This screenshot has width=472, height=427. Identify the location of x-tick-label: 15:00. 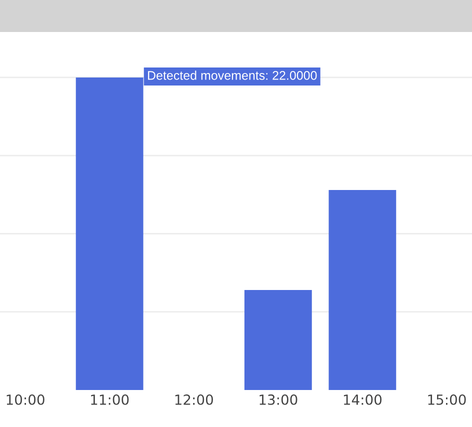
(447, 399).